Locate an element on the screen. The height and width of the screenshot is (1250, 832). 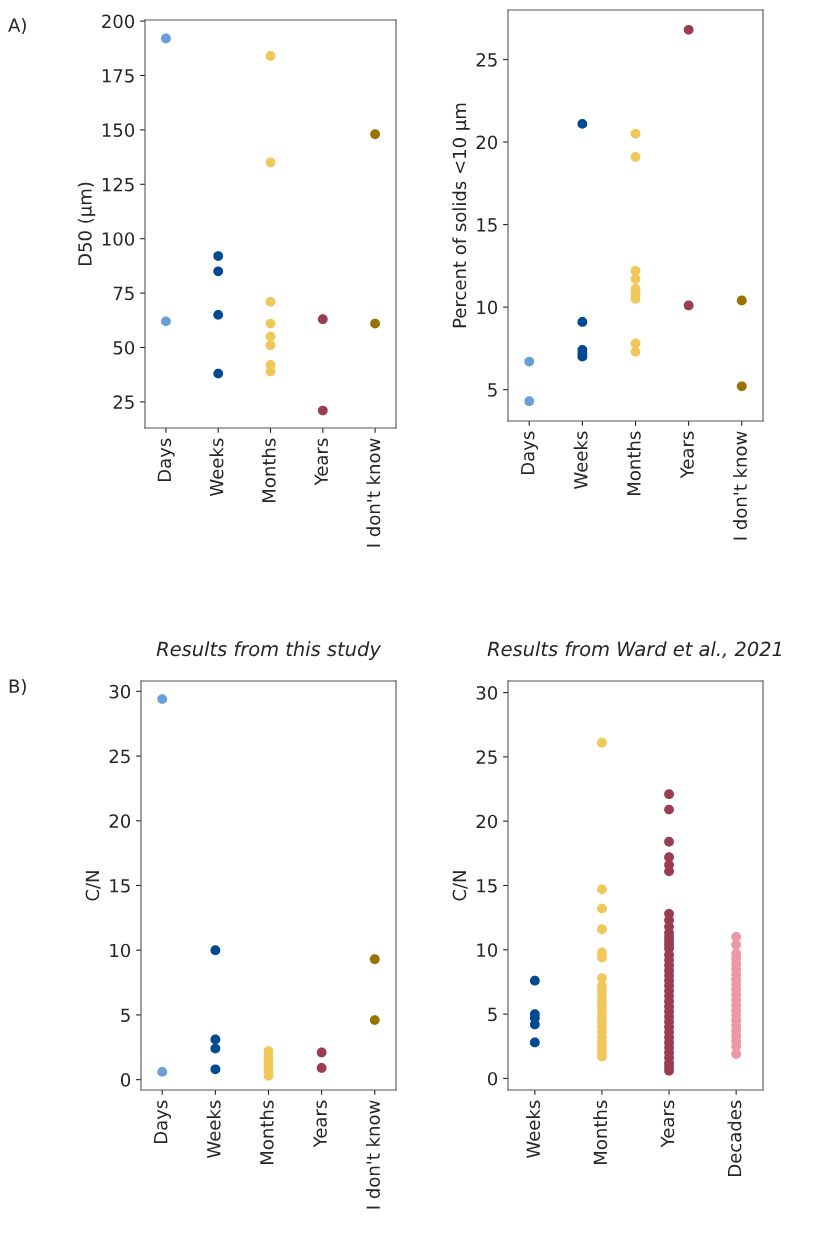
y-tick-label: 150 is located at coordinates (118, 130).